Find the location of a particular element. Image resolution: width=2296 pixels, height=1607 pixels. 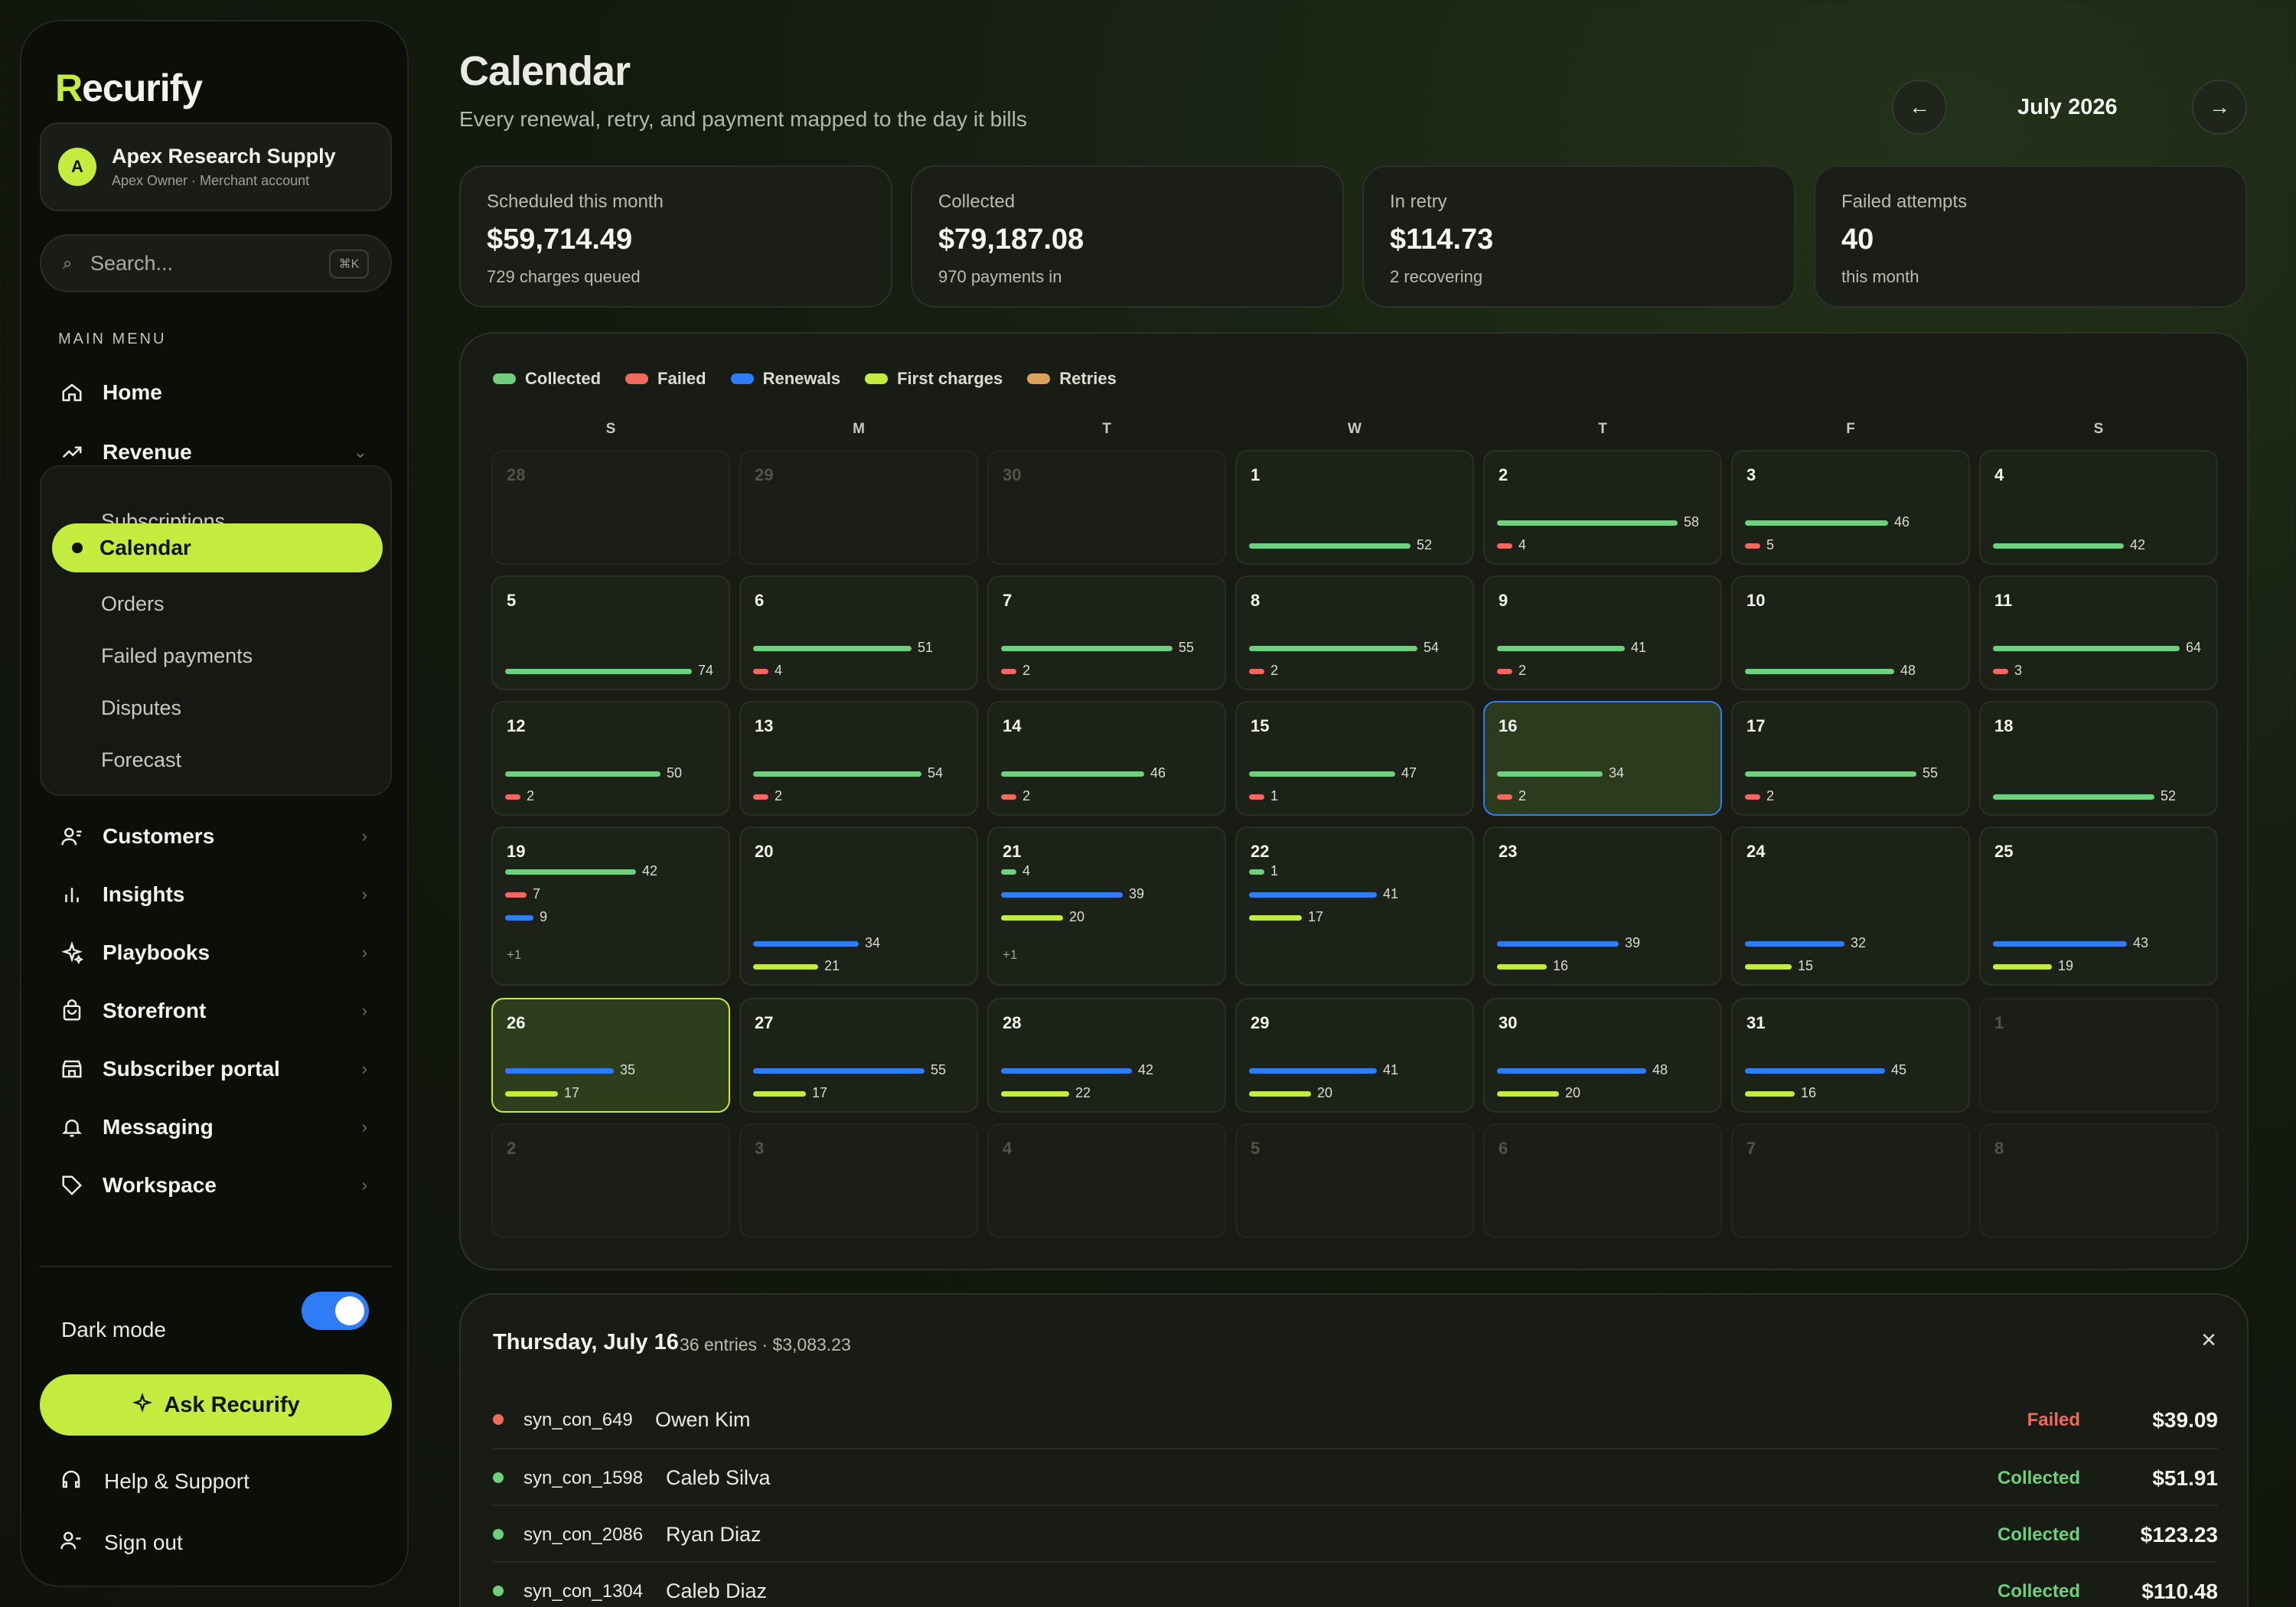

calendar-day: 18 52 is located at coordinates (2098, 758).